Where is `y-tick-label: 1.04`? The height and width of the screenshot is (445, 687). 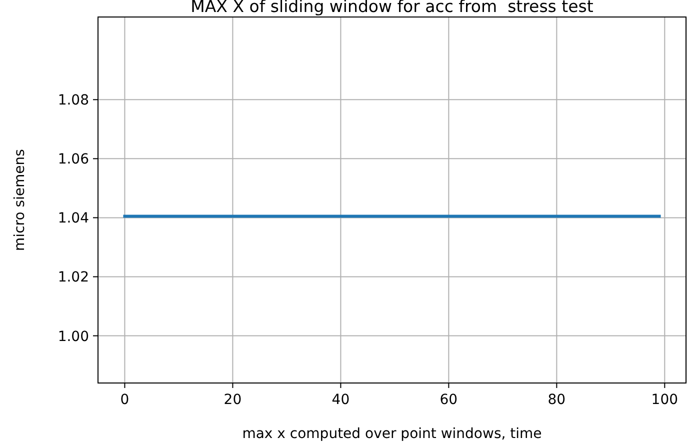
y-tick-label: 1.04 is located at coordinates (74, 218).